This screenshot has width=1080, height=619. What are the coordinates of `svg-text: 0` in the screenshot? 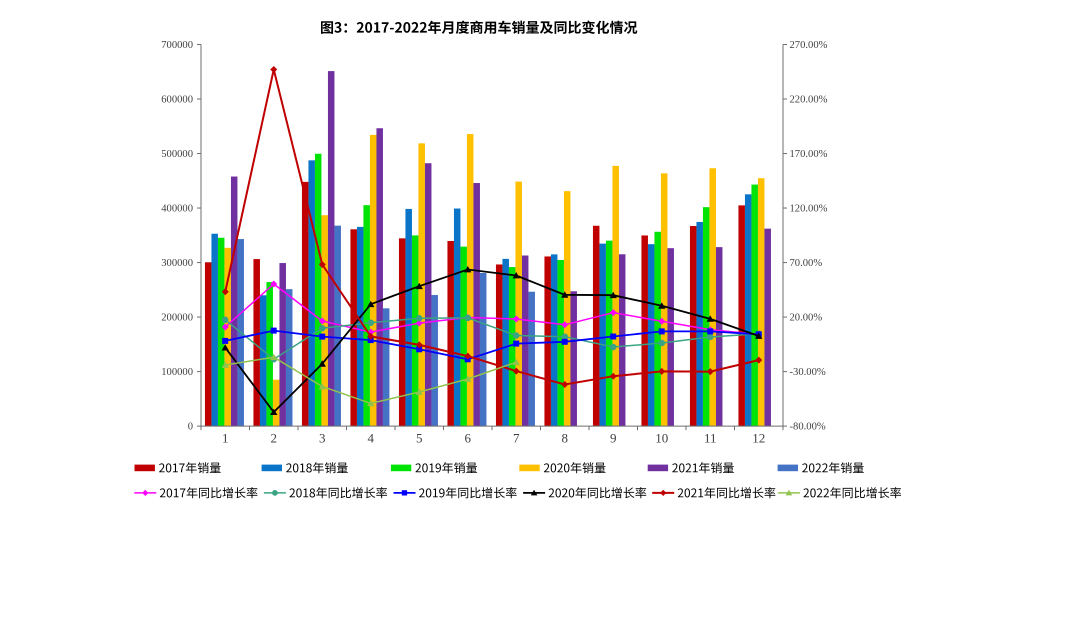 It's located at (190, 427).